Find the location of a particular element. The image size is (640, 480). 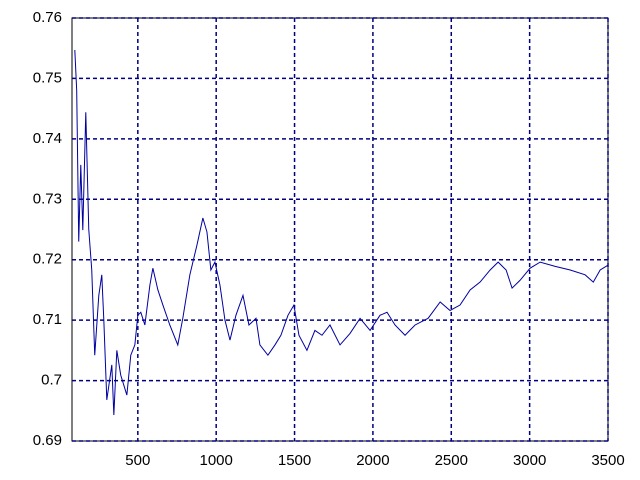

x-tick-label: 1500 is located at coordinates (294, 460).